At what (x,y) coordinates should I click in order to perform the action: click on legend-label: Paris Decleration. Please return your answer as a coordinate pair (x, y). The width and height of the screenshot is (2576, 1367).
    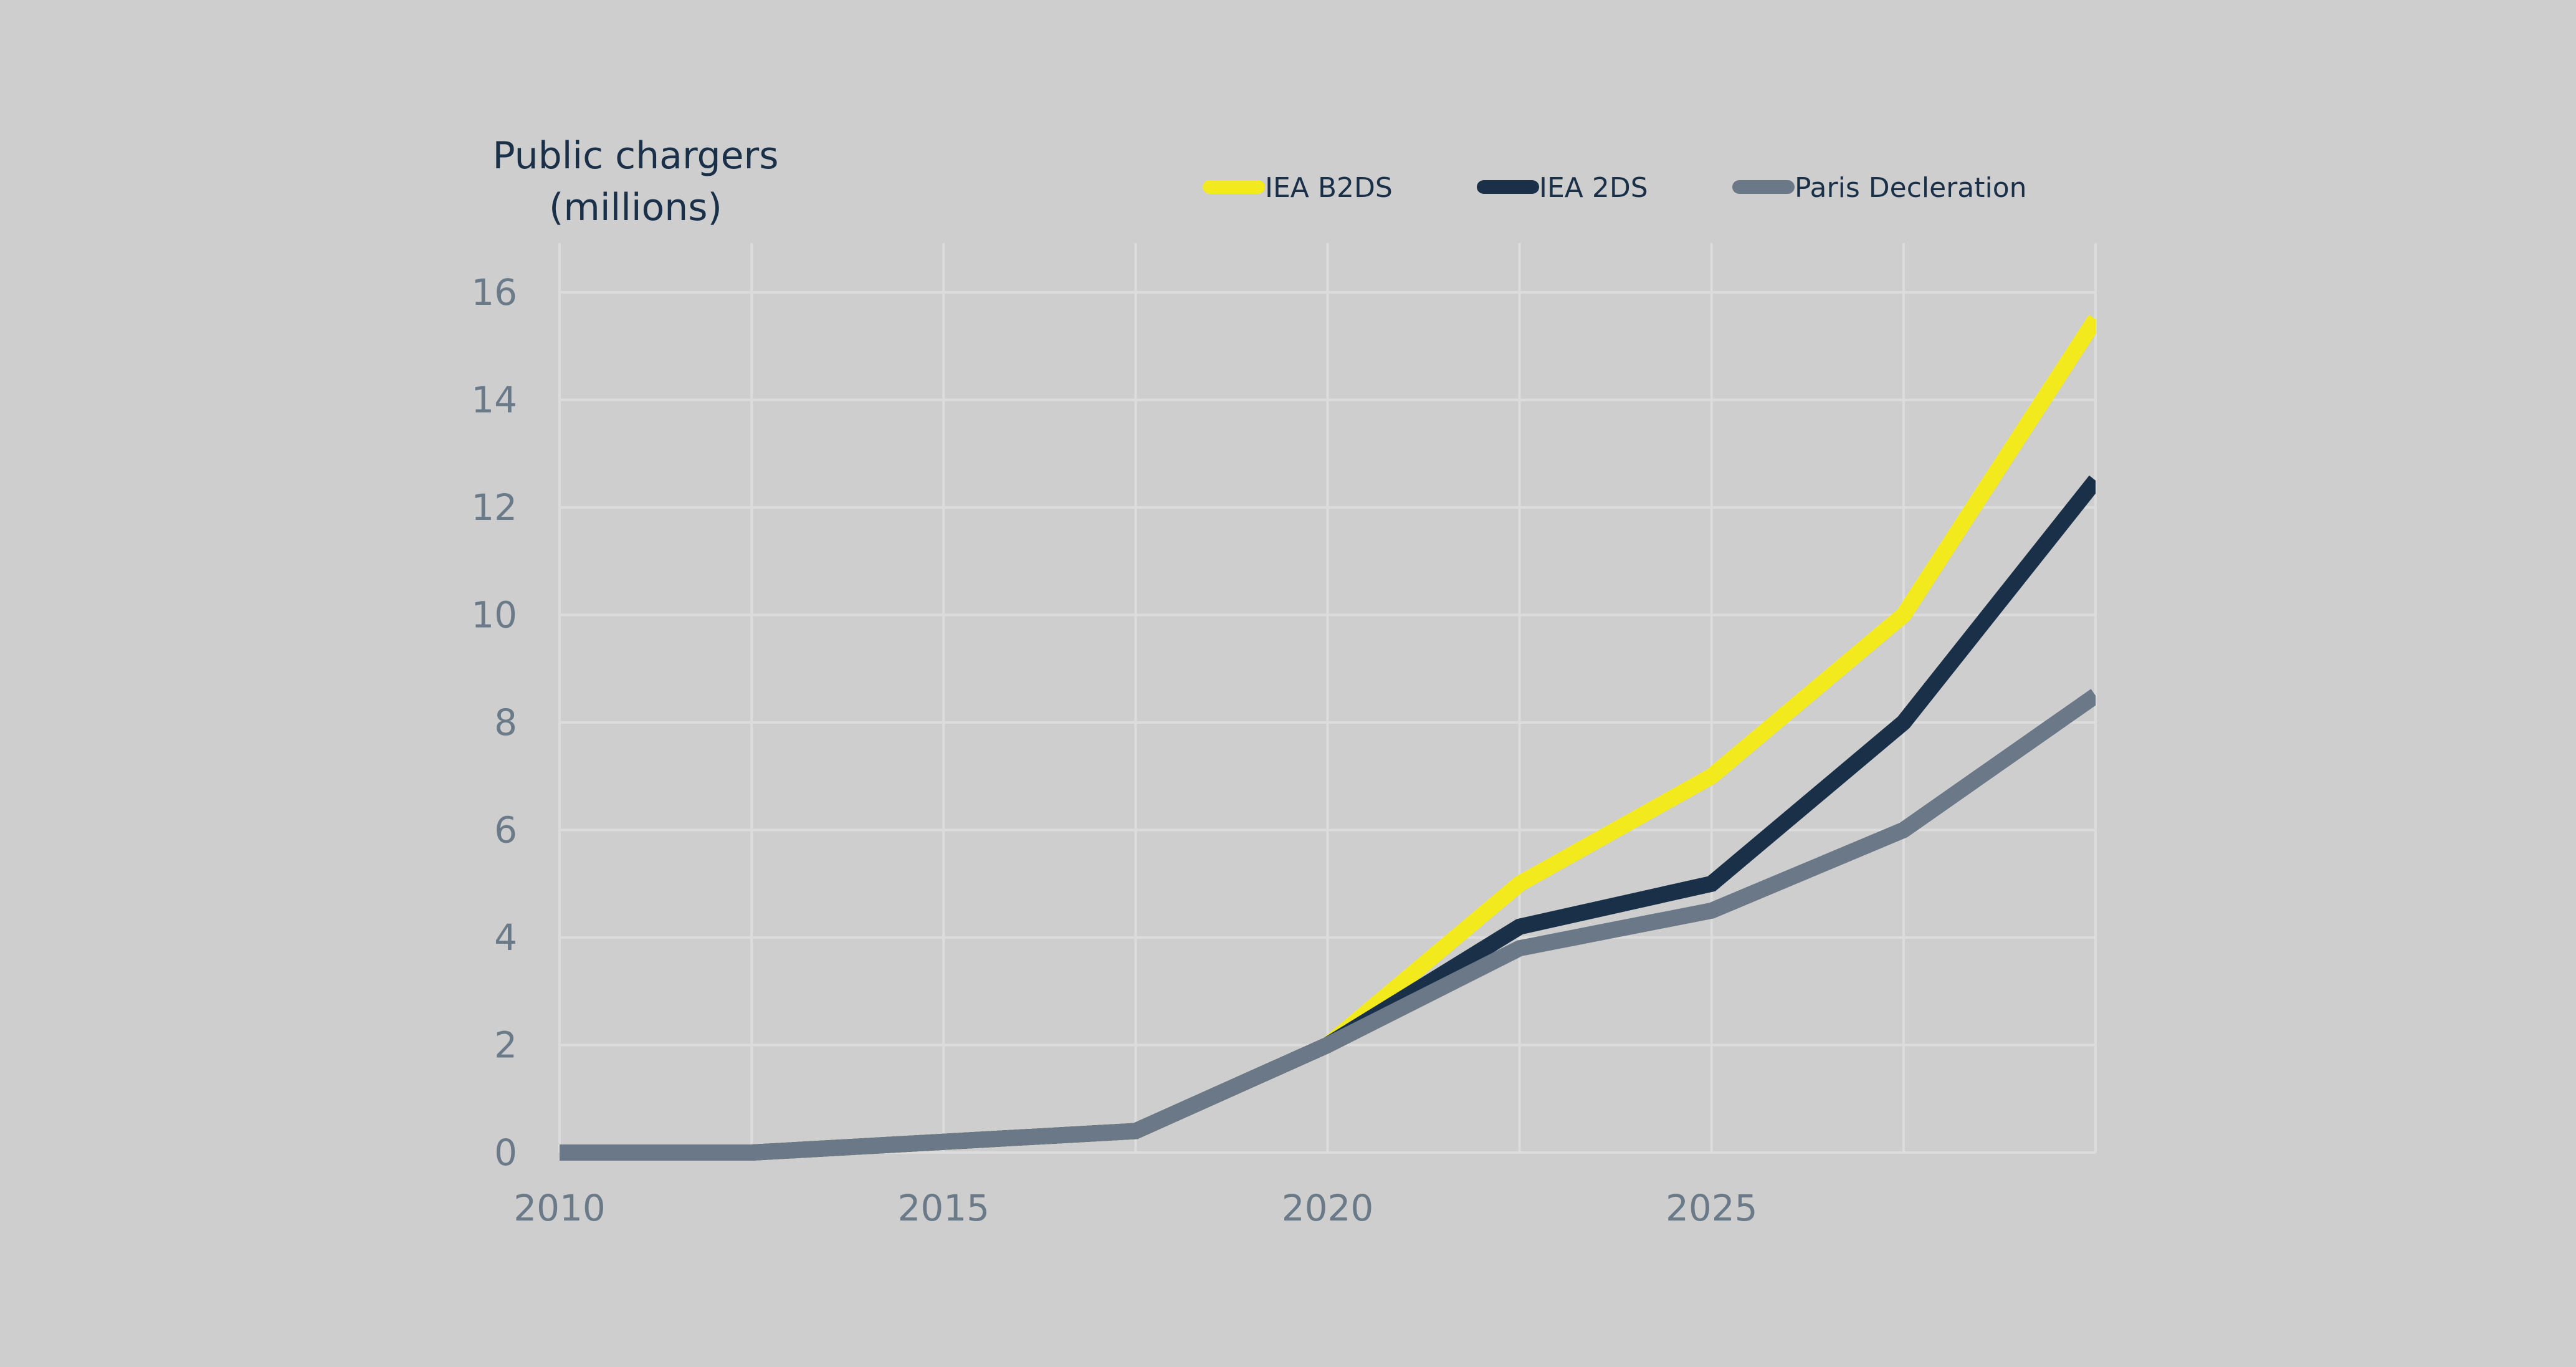
    Looking at the image, I should click on (1911, 188).